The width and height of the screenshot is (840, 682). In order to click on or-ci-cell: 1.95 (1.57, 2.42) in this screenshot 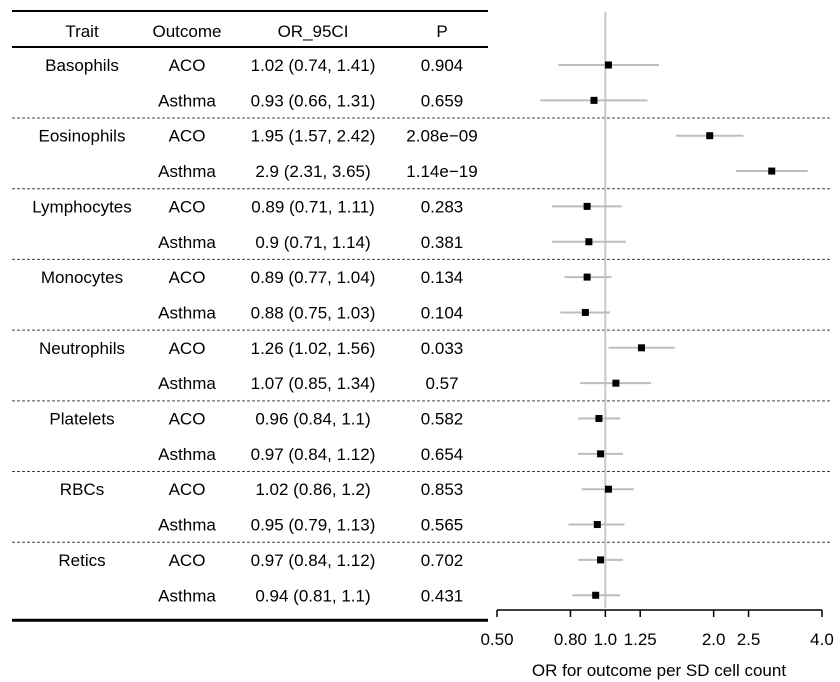, I will do `click(313, 136)`.